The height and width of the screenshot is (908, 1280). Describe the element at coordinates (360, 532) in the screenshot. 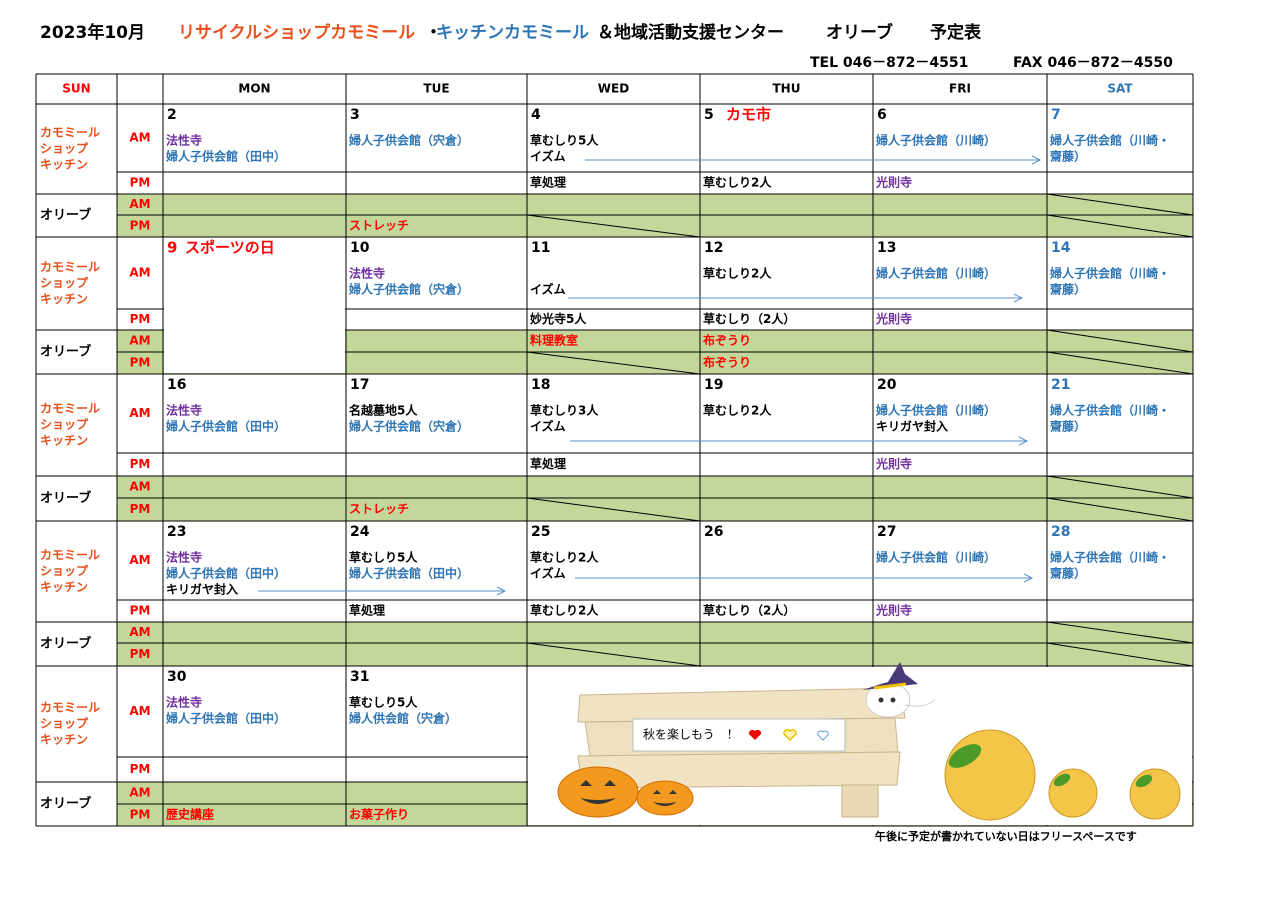

I see `date: 24` at that location.